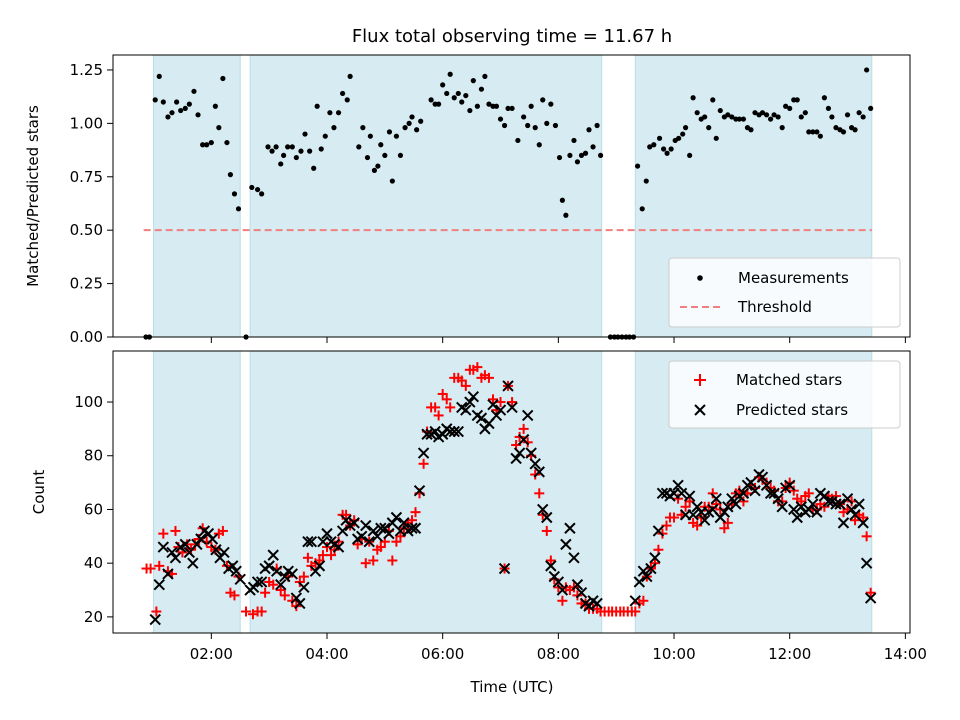 The width and height of the screenshot is (960, 720). I want to click on legend-predicted-marker, so click(700, 410).